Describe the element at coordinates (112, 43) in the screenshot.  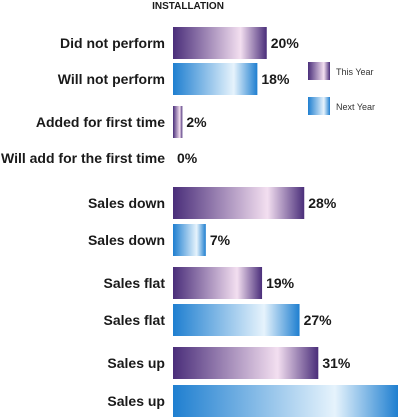
I see `category-label: Did not perform` at that location.